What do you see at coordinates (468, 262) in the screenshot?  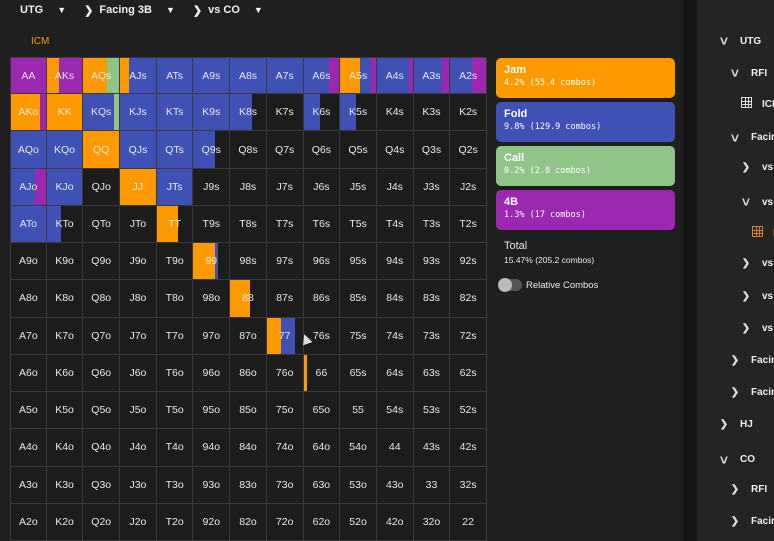 I see `hand-cell: 92s` at bounding box center [468, 262].